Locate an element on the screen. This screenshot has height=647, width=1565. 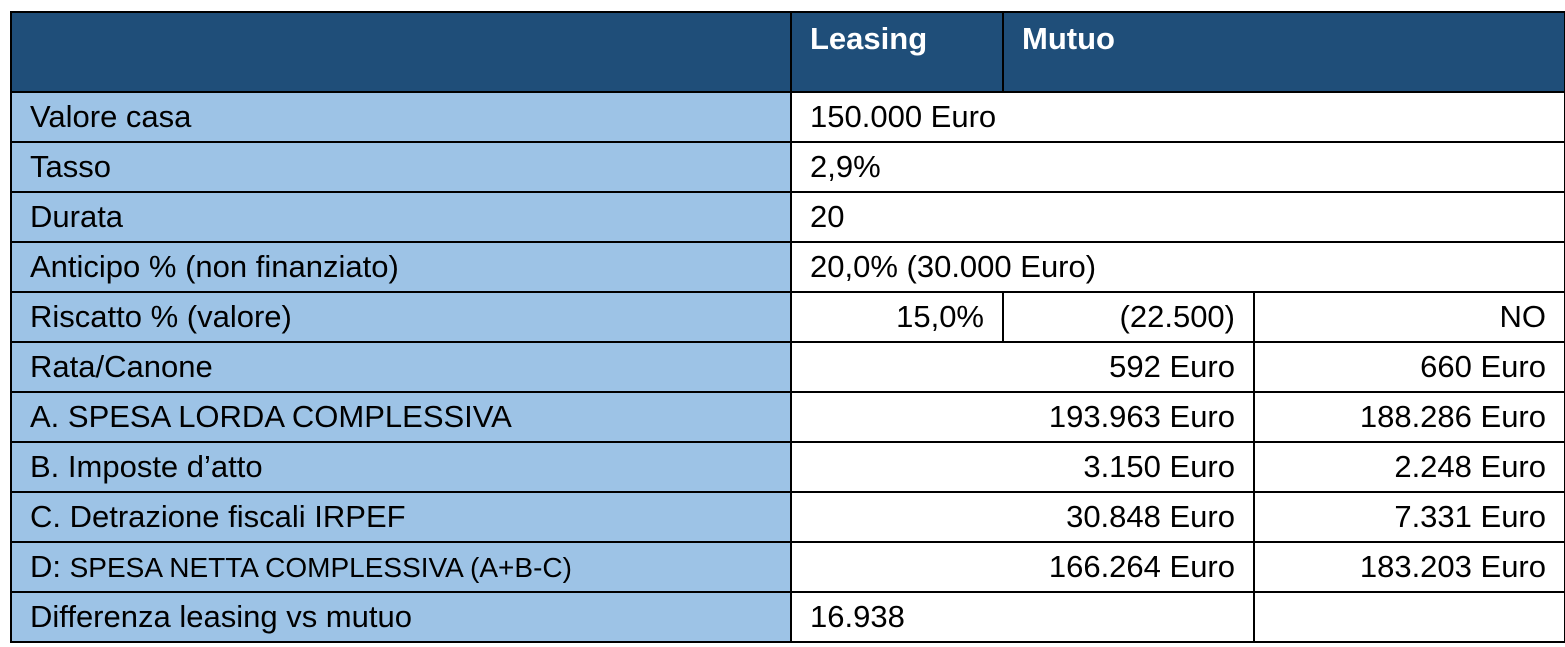
table-row: Valore casa 150.000 Euro is located at coordinates (787, 117).